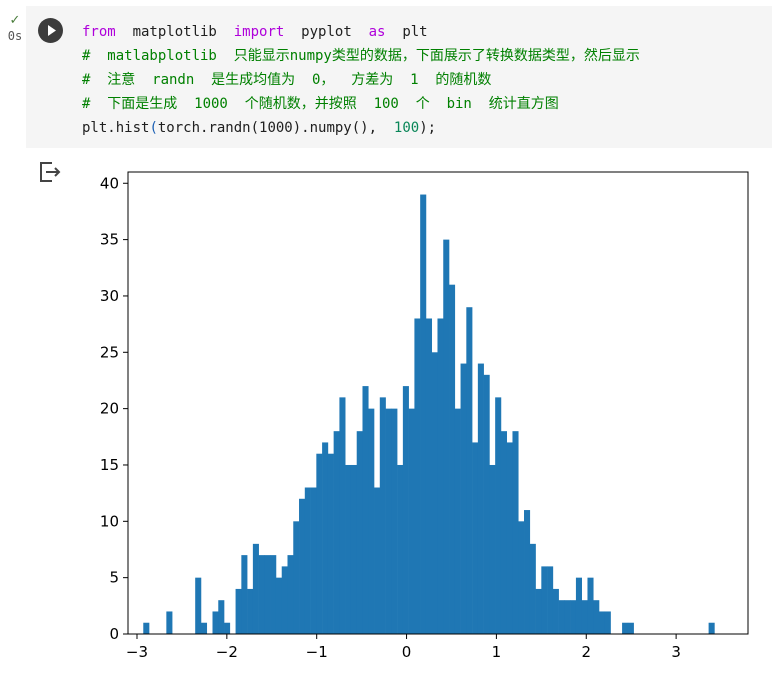  I want to click on x-tick-label: 2, so click(586, 652).